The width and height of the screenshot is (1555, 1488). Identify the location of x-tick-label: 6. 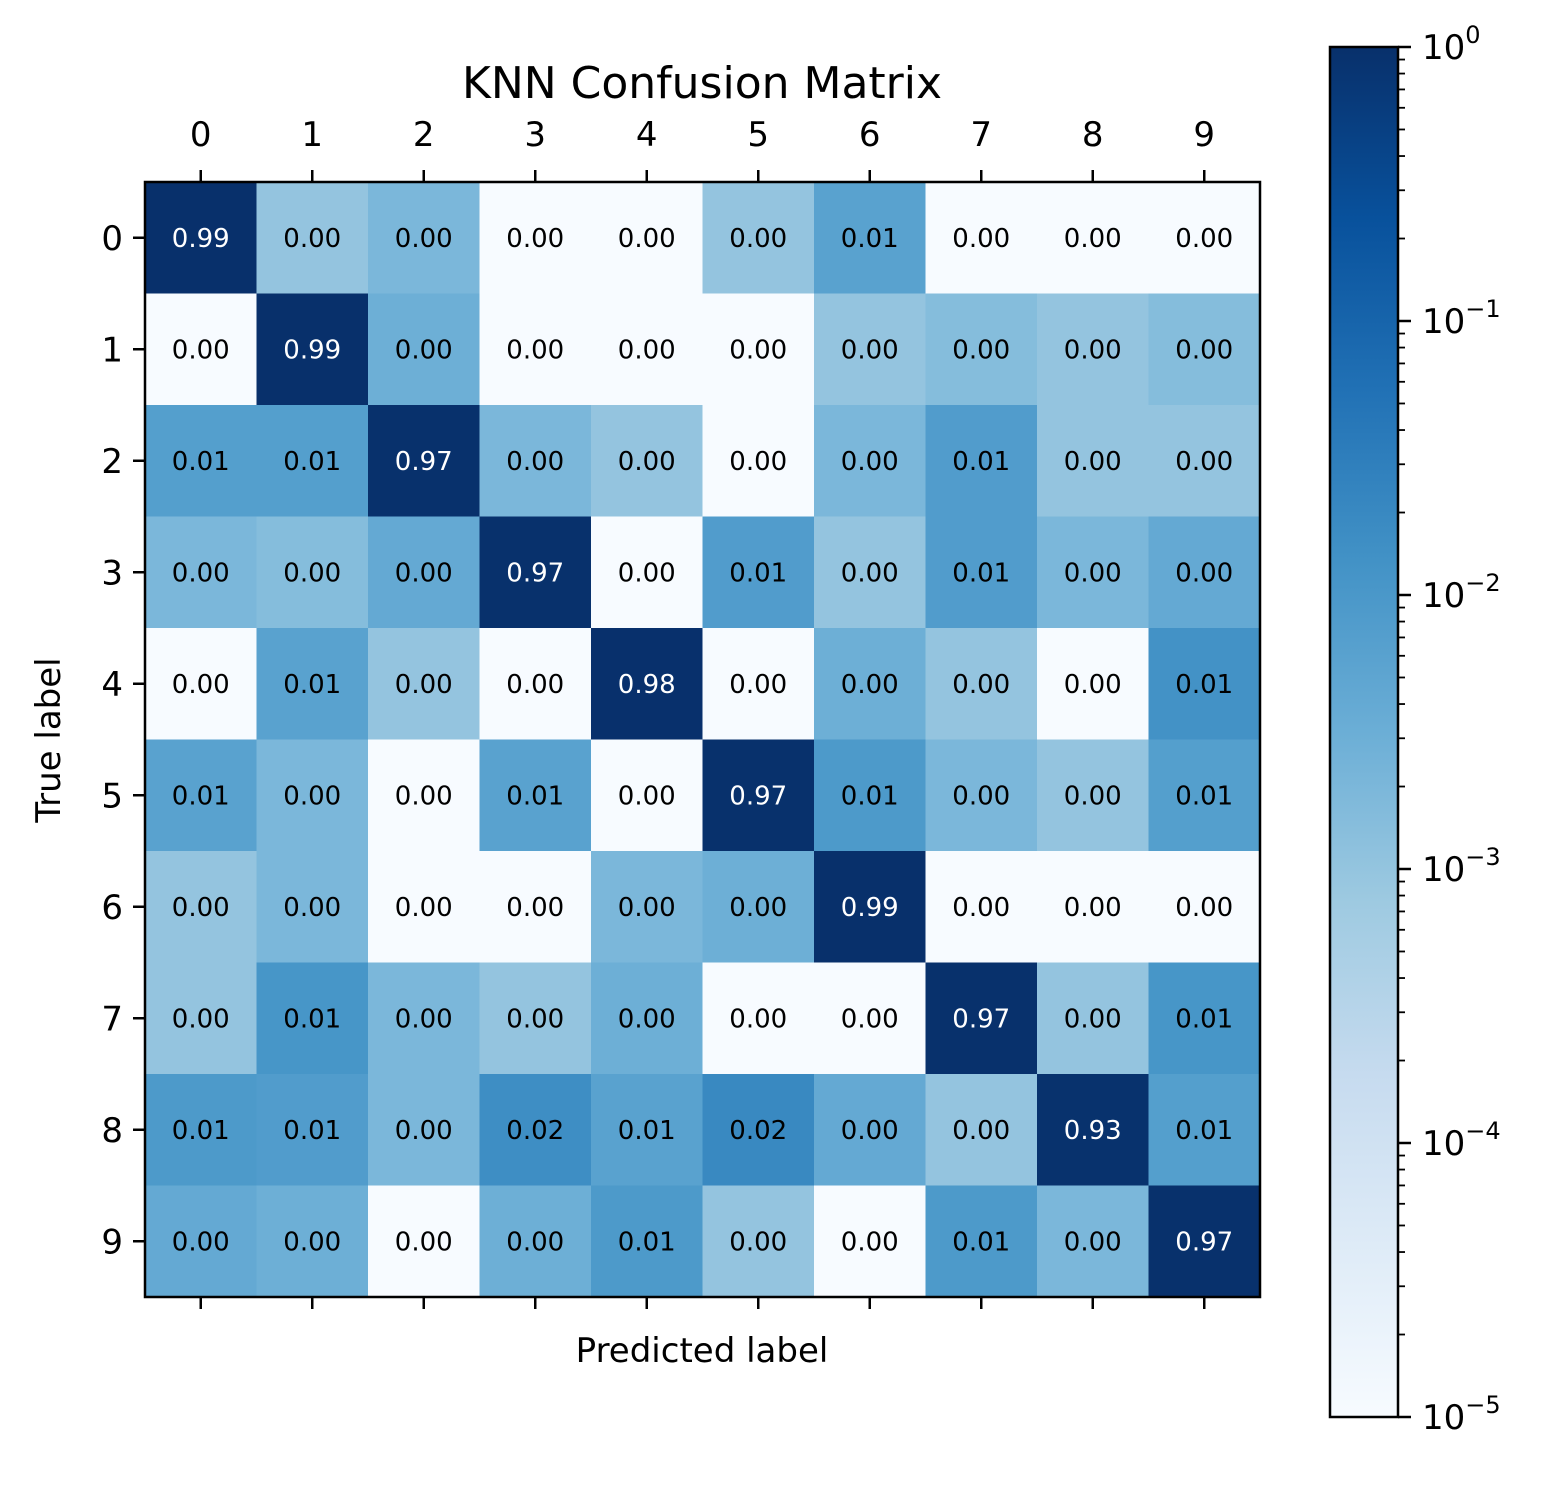
(870, 135).